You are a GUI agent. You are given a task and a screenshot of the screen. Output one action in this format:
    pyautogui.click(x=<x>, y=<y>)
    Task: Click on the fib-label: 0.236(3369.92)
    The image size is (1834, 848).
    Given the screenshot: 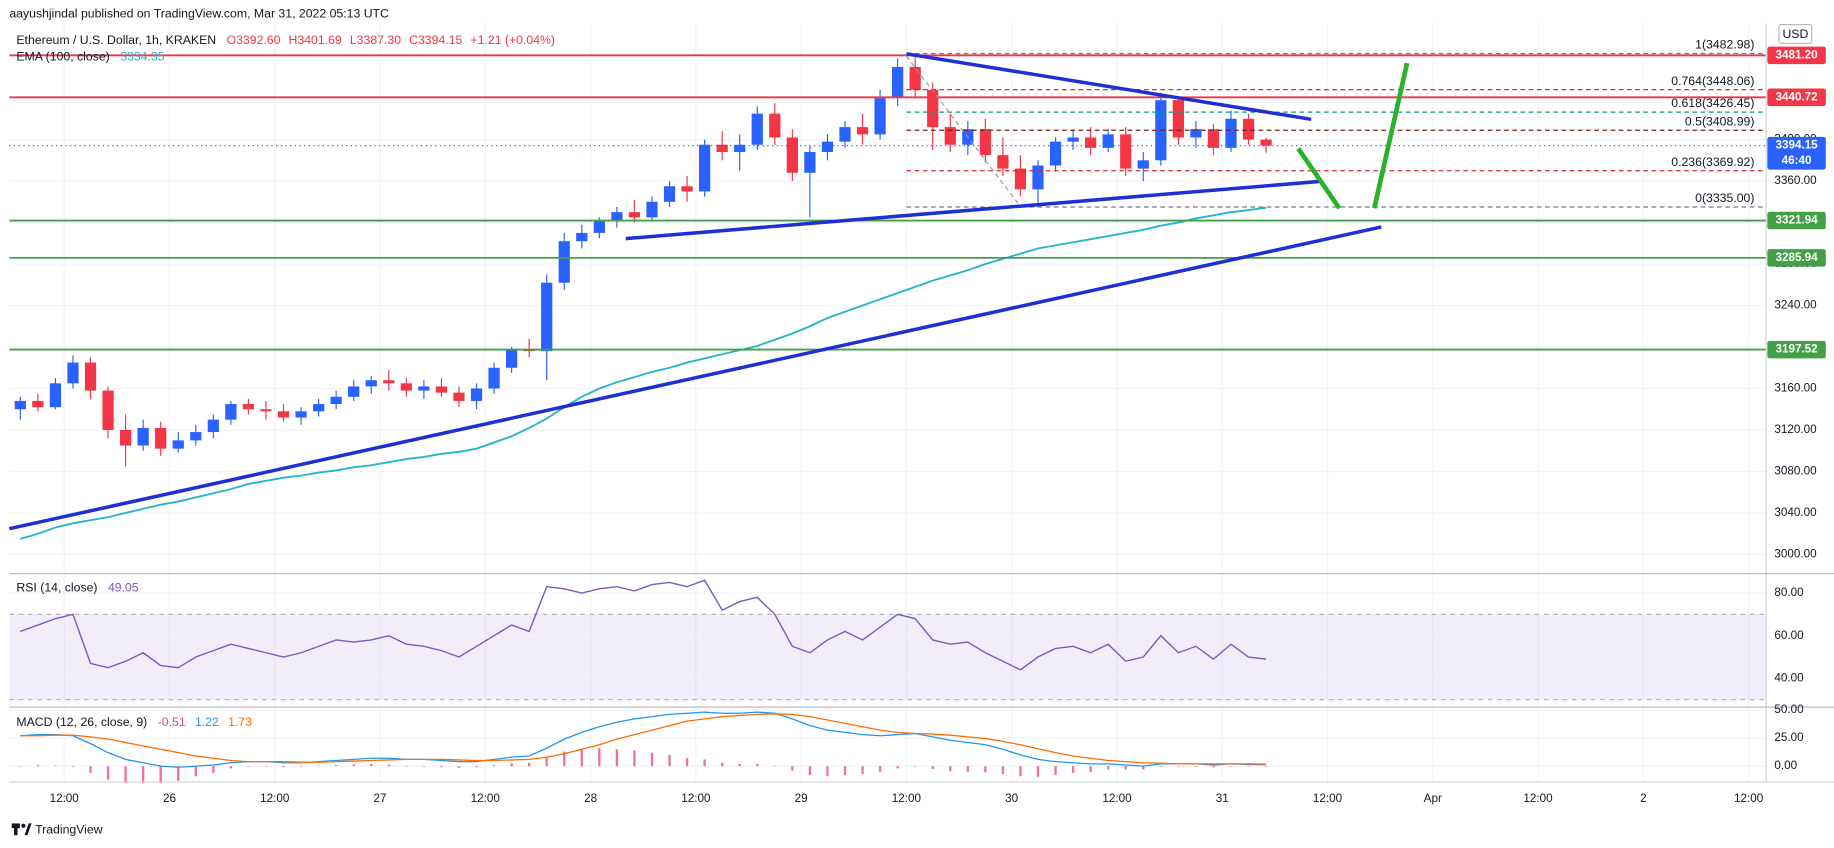 What is the action you would take?
    pyautogui.click(x=1712, y=162)
    